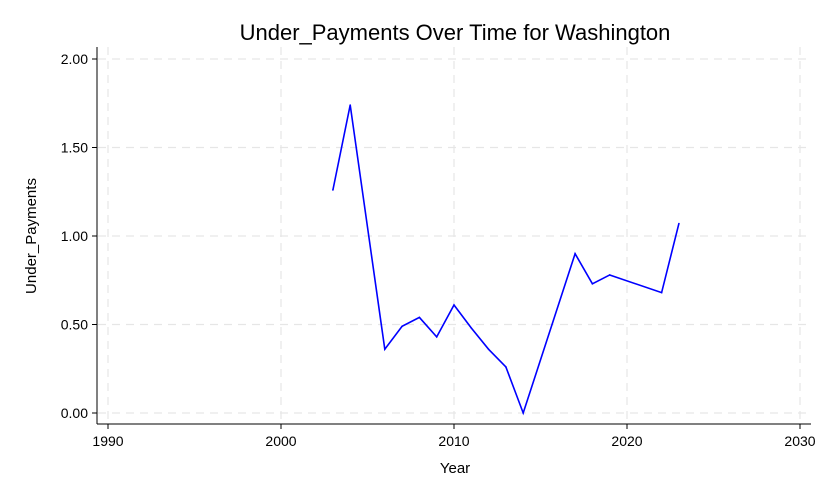  Describe the element at coordinates (453, 441) in the screenshot. I see `x-tick-label: 2010` at that location.